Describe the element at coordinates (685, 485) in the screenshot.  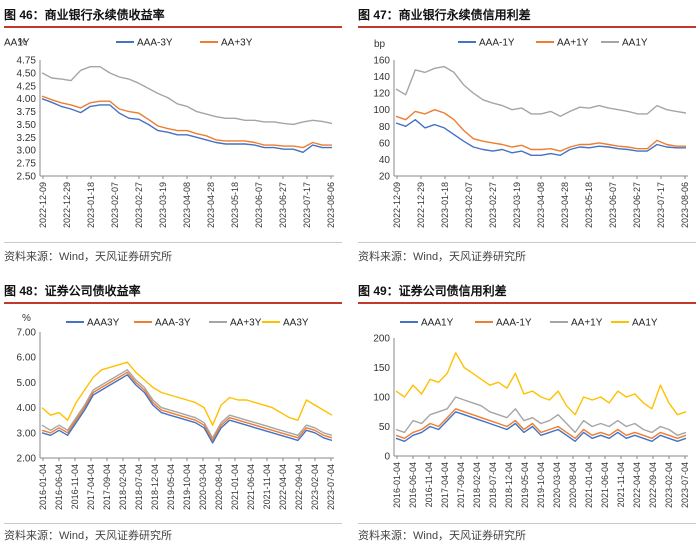
I see `x-tick-label: 2023-07-04` at that location.